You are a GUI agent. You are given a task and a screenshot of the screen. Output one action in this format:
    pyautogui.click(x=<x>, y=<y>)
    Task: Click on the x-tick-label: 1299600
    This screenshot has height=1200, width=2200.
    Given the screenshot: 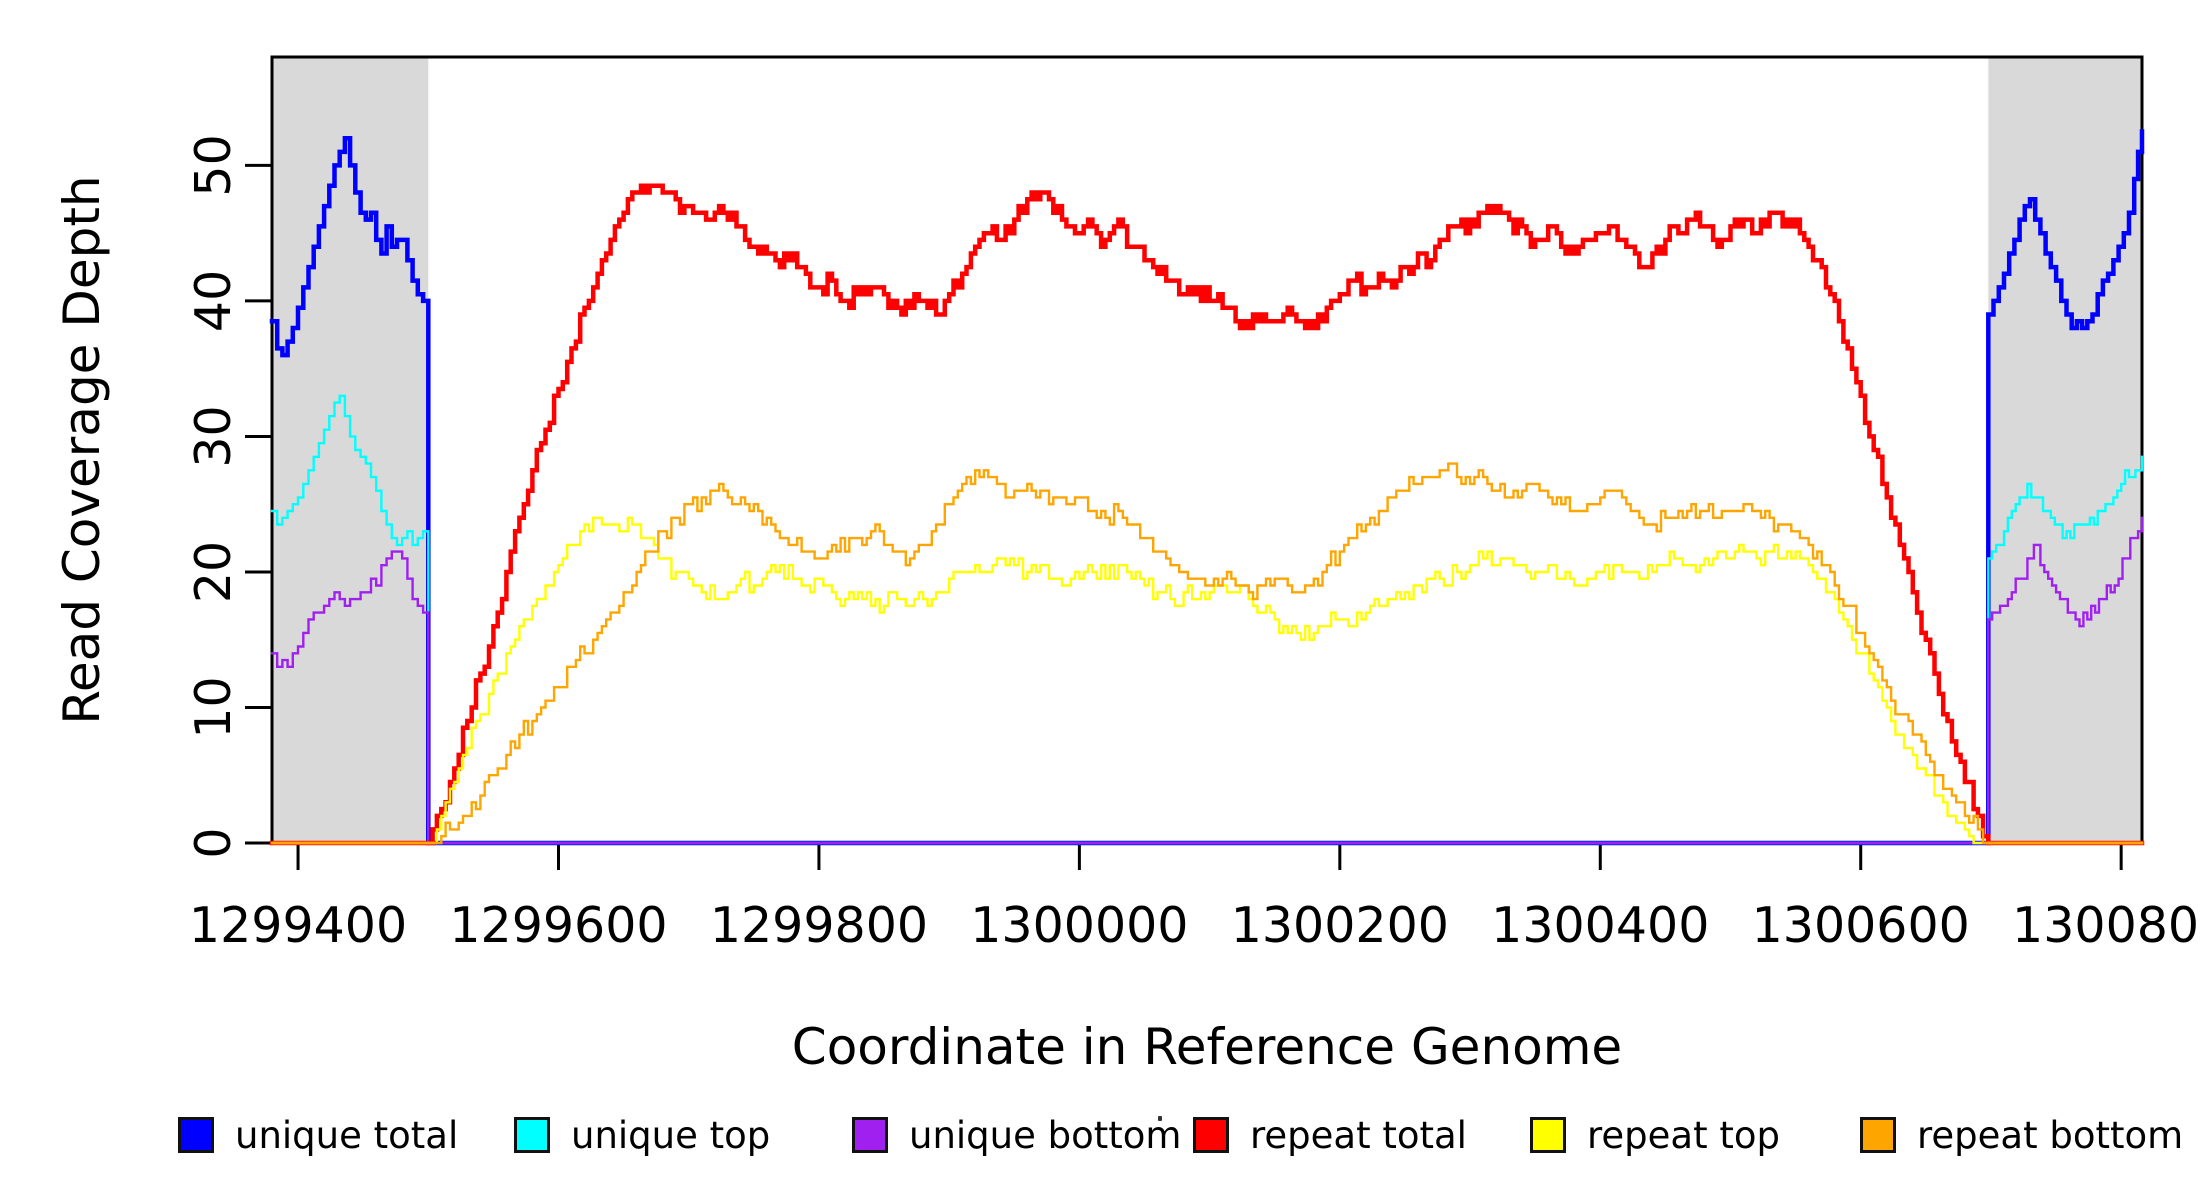 What is the action you would take?
    pyautogui.click(x=558, y=925)
    